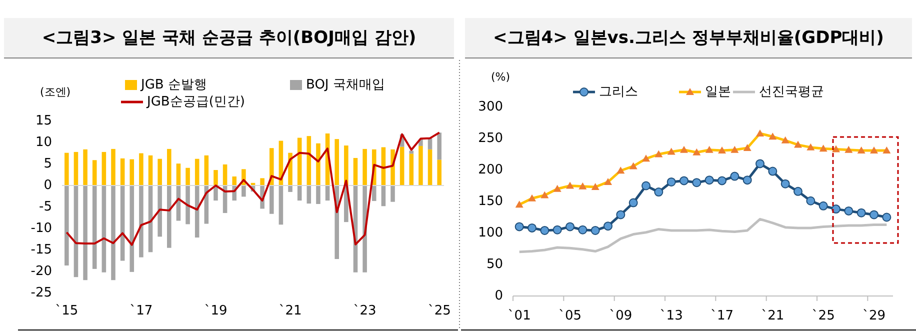 The width and height of the screenshot is (916, 336). Describe the element at coordinates (791, 92) in the screenshot. I see `legend-label: 선진국평균` at that location.